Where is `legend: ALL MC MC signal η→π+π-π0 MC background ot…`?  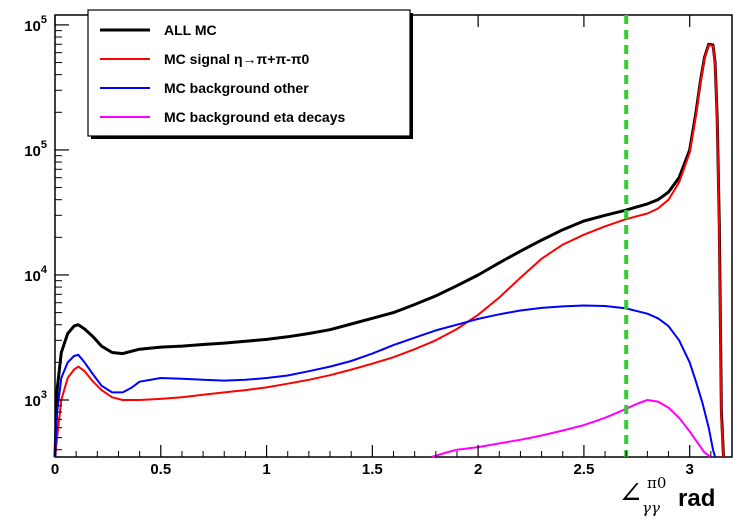
legend: ALL MC MC signal η→π+π-π0 MC background ot… is located at coordinates (250, 74).